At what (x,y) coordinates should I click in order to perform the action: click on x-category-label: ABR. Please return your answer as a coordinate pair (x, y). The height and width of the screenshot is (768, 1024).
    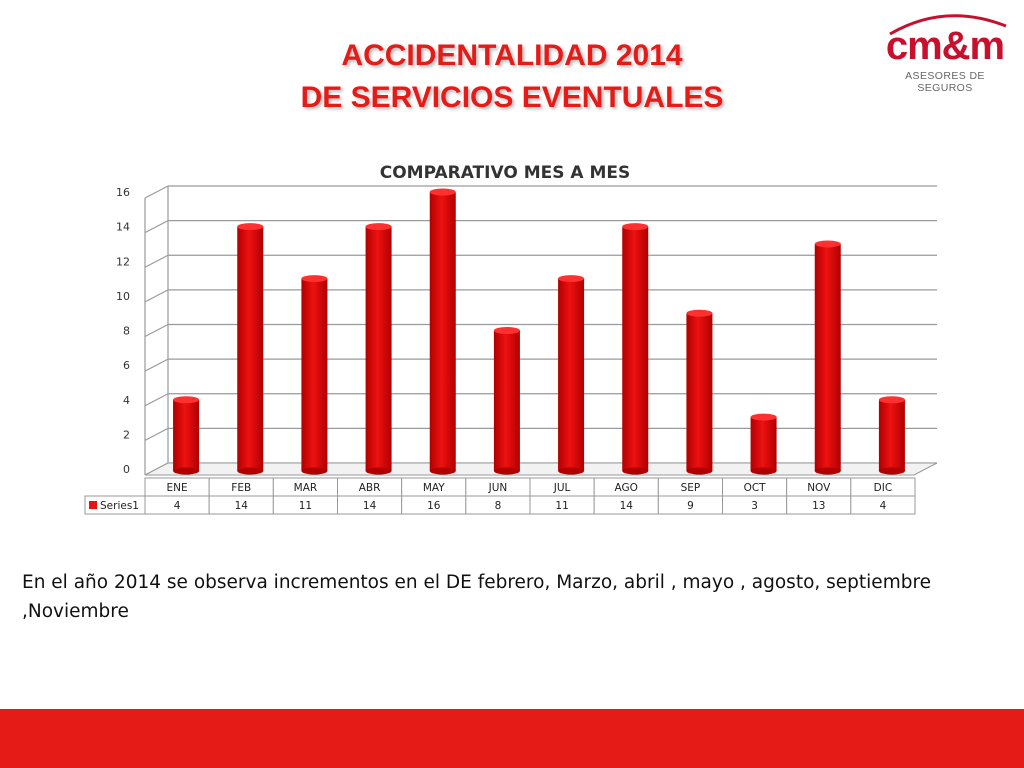
    Looking at the image, I should click on (370, 488).